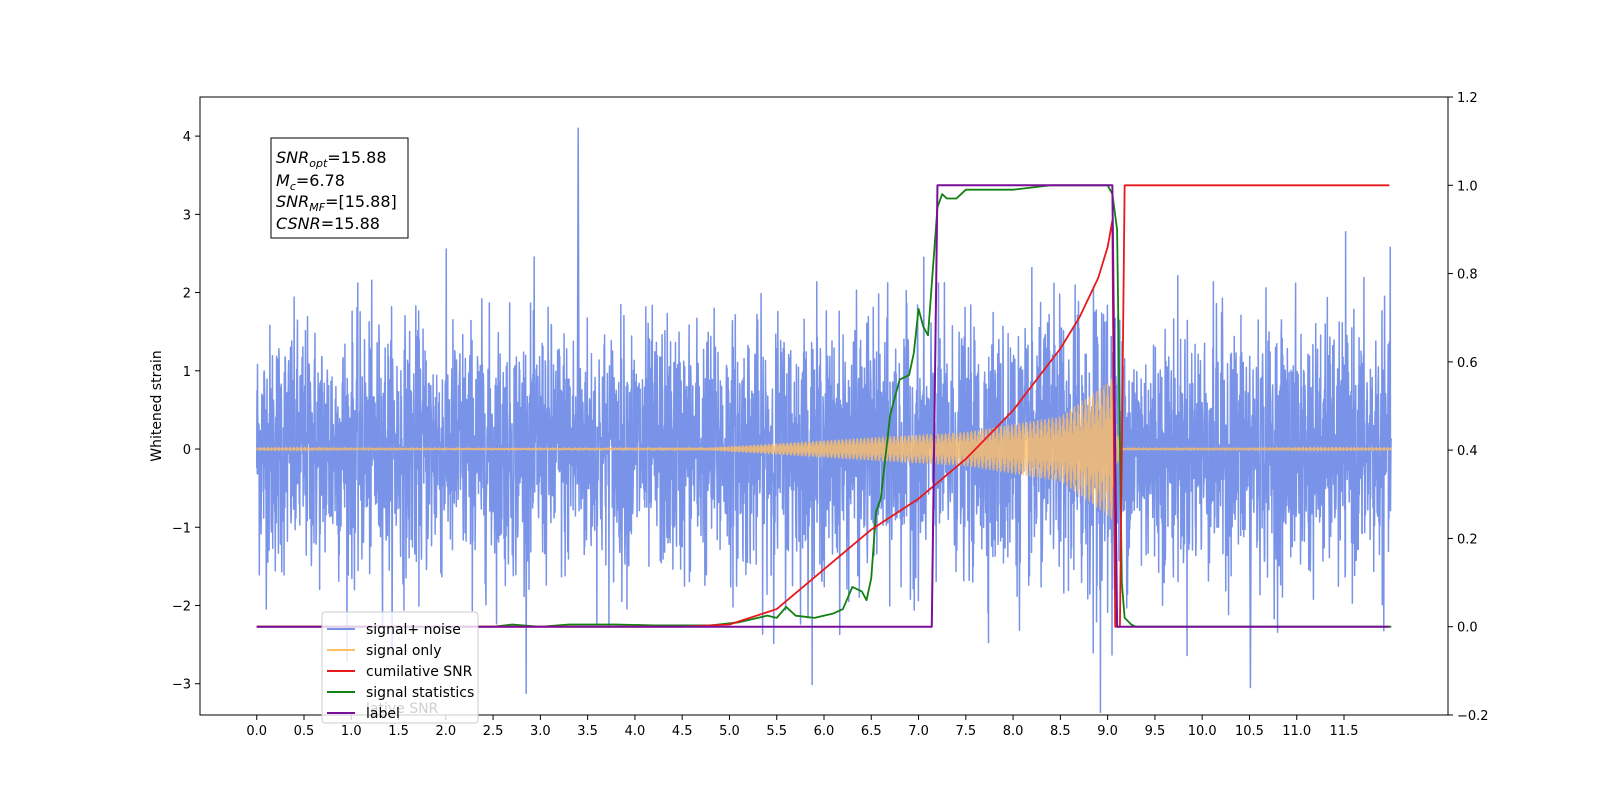 The image size is (1600, 800). I want to click on y-right-tick-label: 1.0, so click(1467, 186).